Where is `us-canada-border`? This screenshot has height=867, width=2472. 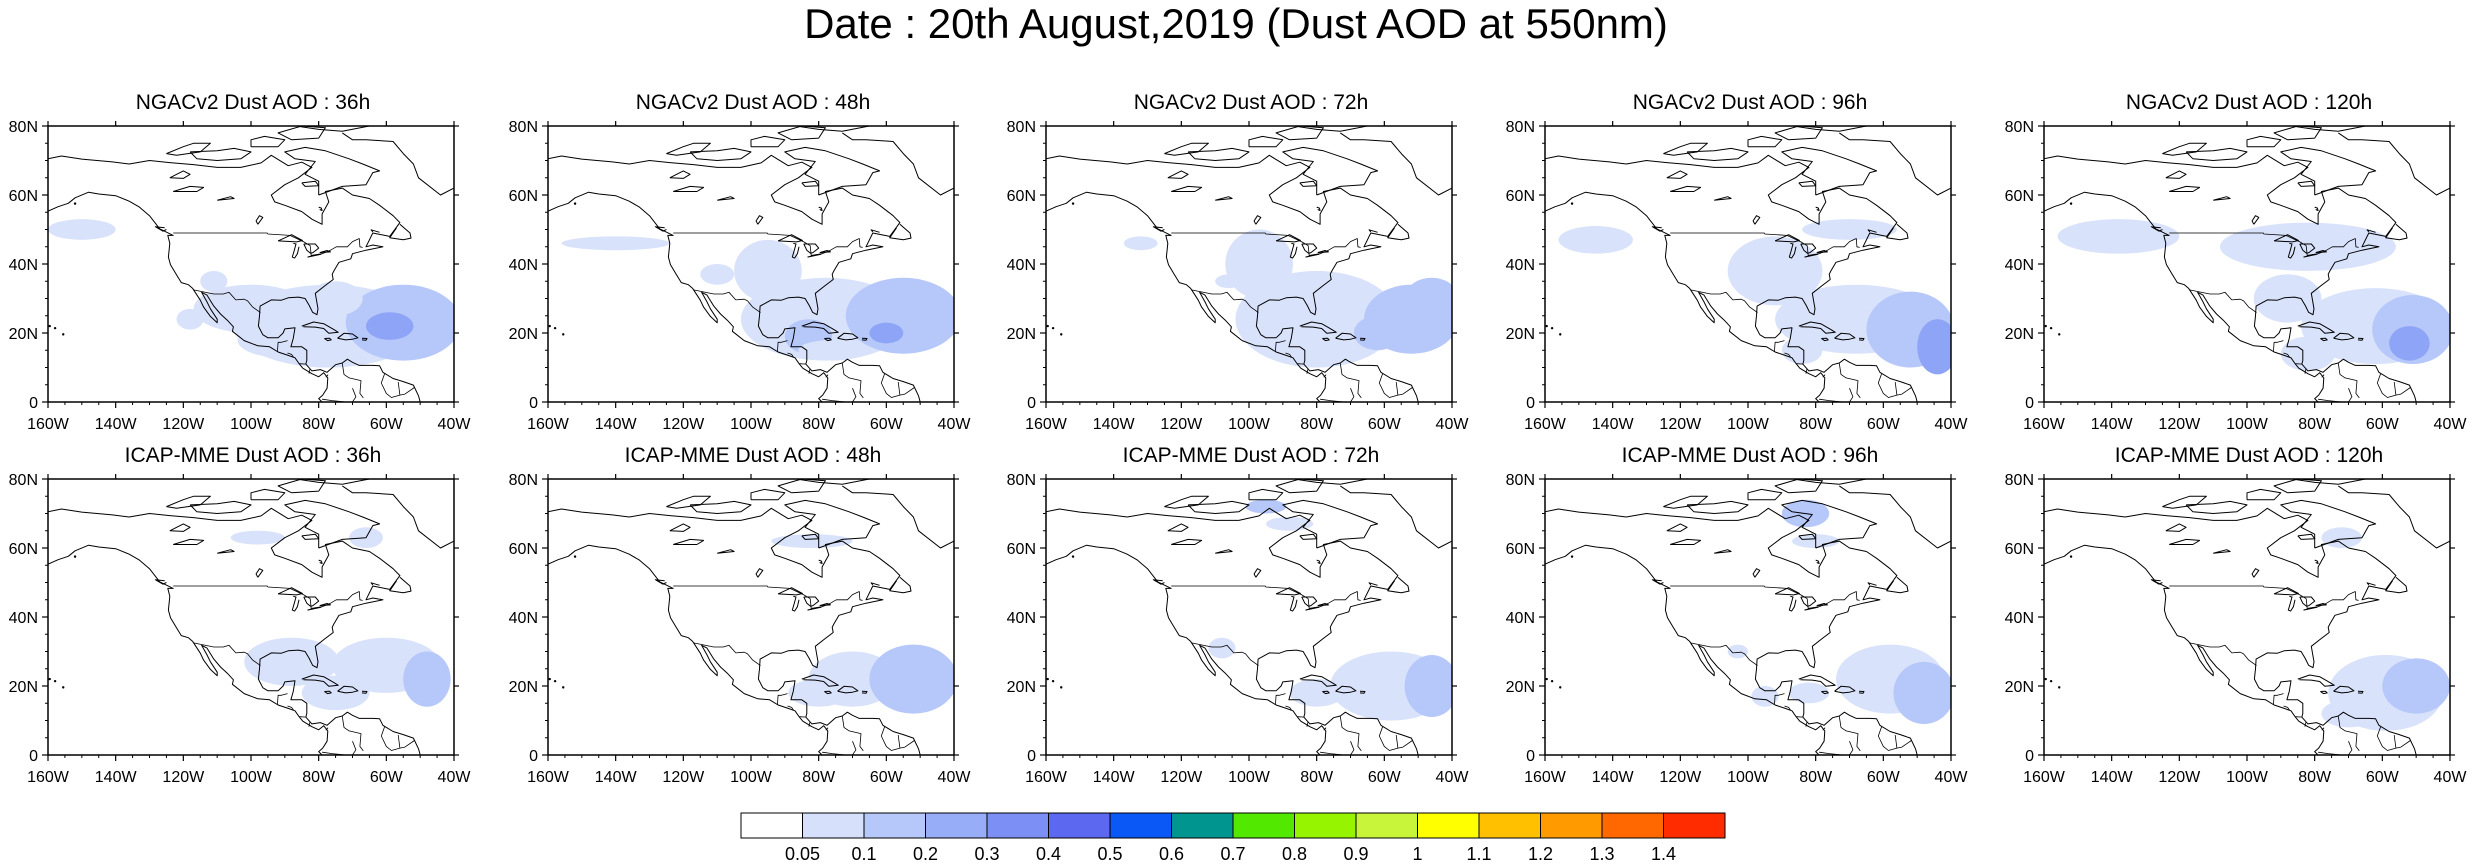
us-canada-border is located at coordinates (1765, 597).